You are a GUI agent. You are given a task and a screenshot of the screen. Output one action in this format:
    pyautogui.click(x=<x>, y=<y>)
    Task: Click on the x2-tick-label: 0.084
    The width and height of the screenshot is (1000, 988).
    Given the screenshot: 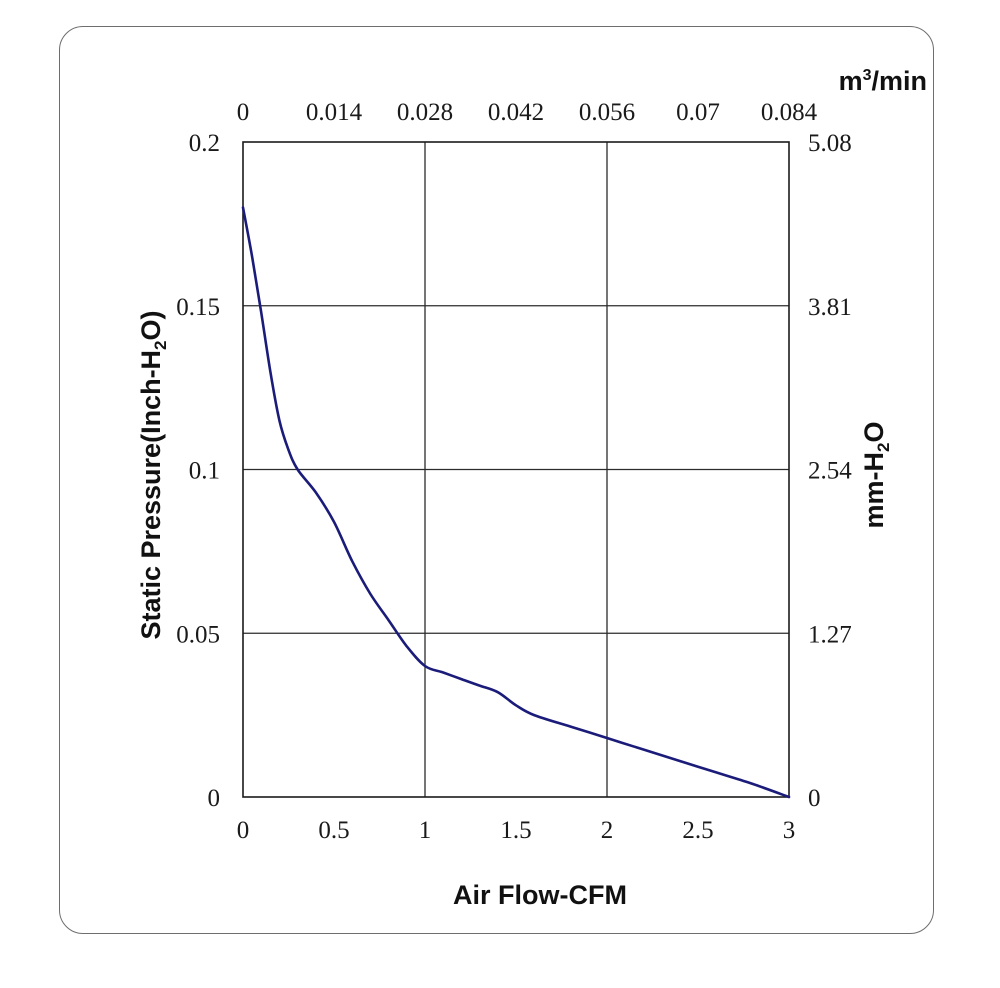 What is the action you would take?
    pyautogui.click(x=789, y=112)
    